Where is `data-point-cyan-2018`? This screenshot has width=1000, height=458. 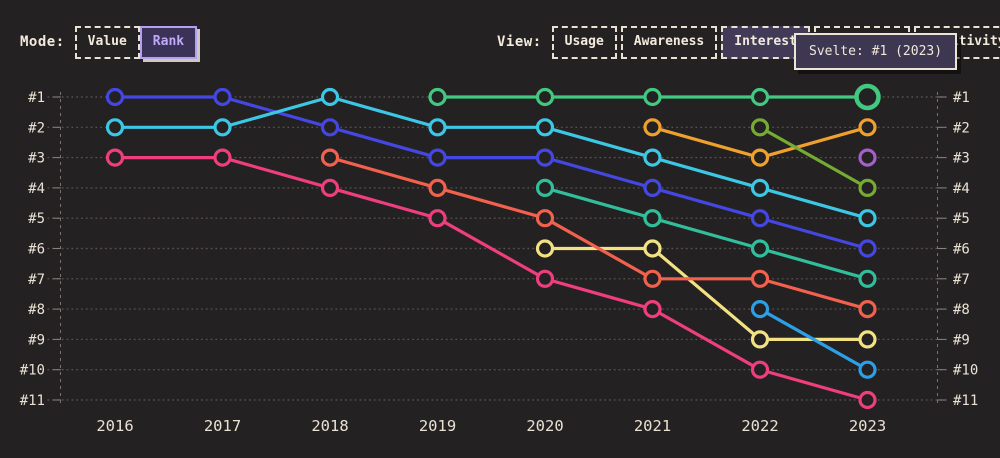
data-point-cyan-2018 is located at coordinates (330, 97).